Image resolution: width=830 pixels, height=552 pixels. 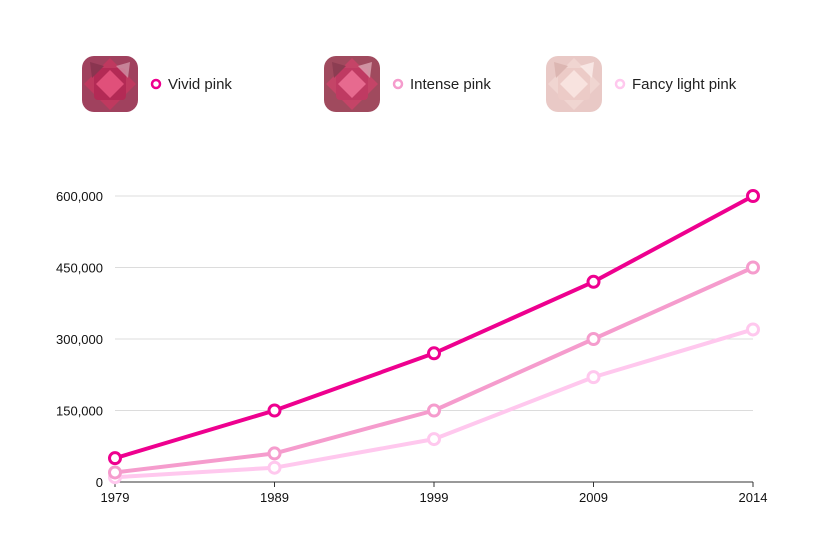 I want to click on legend-marker-vivid-pink, so click(x=156, y=84).